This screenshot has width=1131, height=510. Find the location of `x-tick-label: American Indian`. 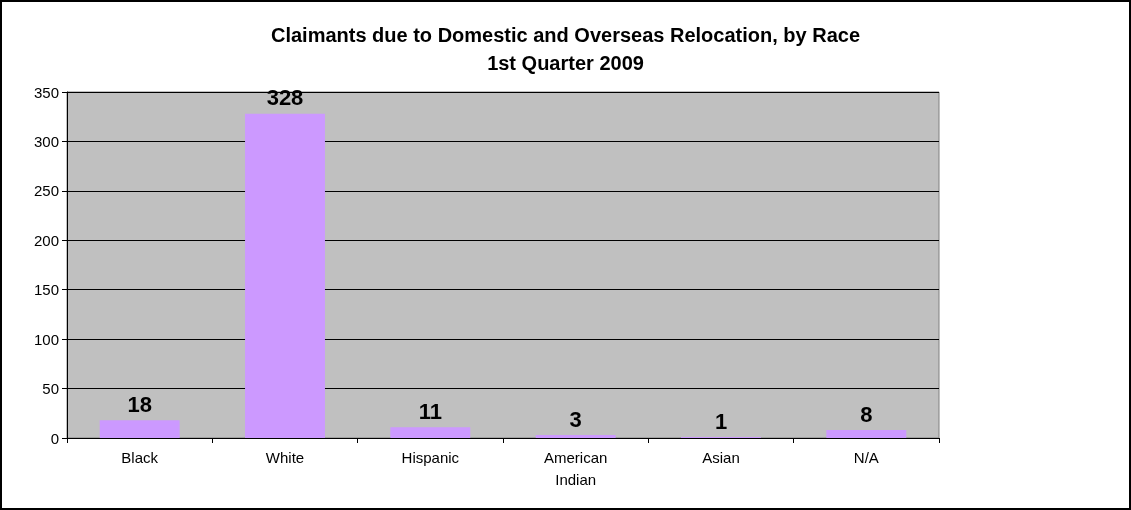

x-tick-label: American Indian is located at coordinates (575, 468).